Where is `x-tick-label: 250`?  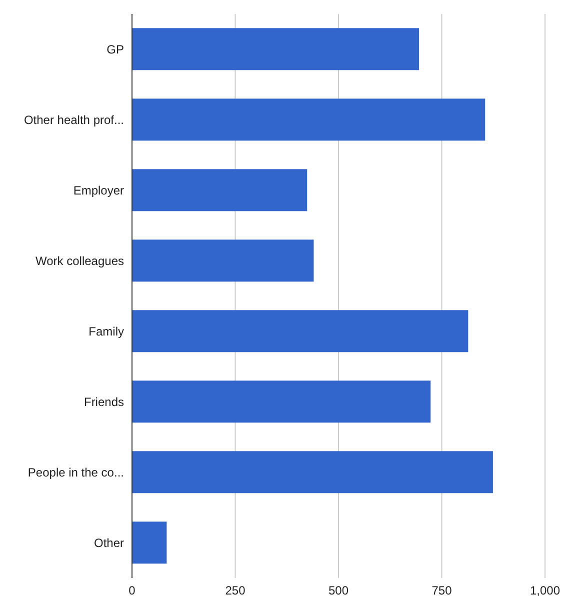
x-tick-label: 250 is located at coordinates (235, 591).